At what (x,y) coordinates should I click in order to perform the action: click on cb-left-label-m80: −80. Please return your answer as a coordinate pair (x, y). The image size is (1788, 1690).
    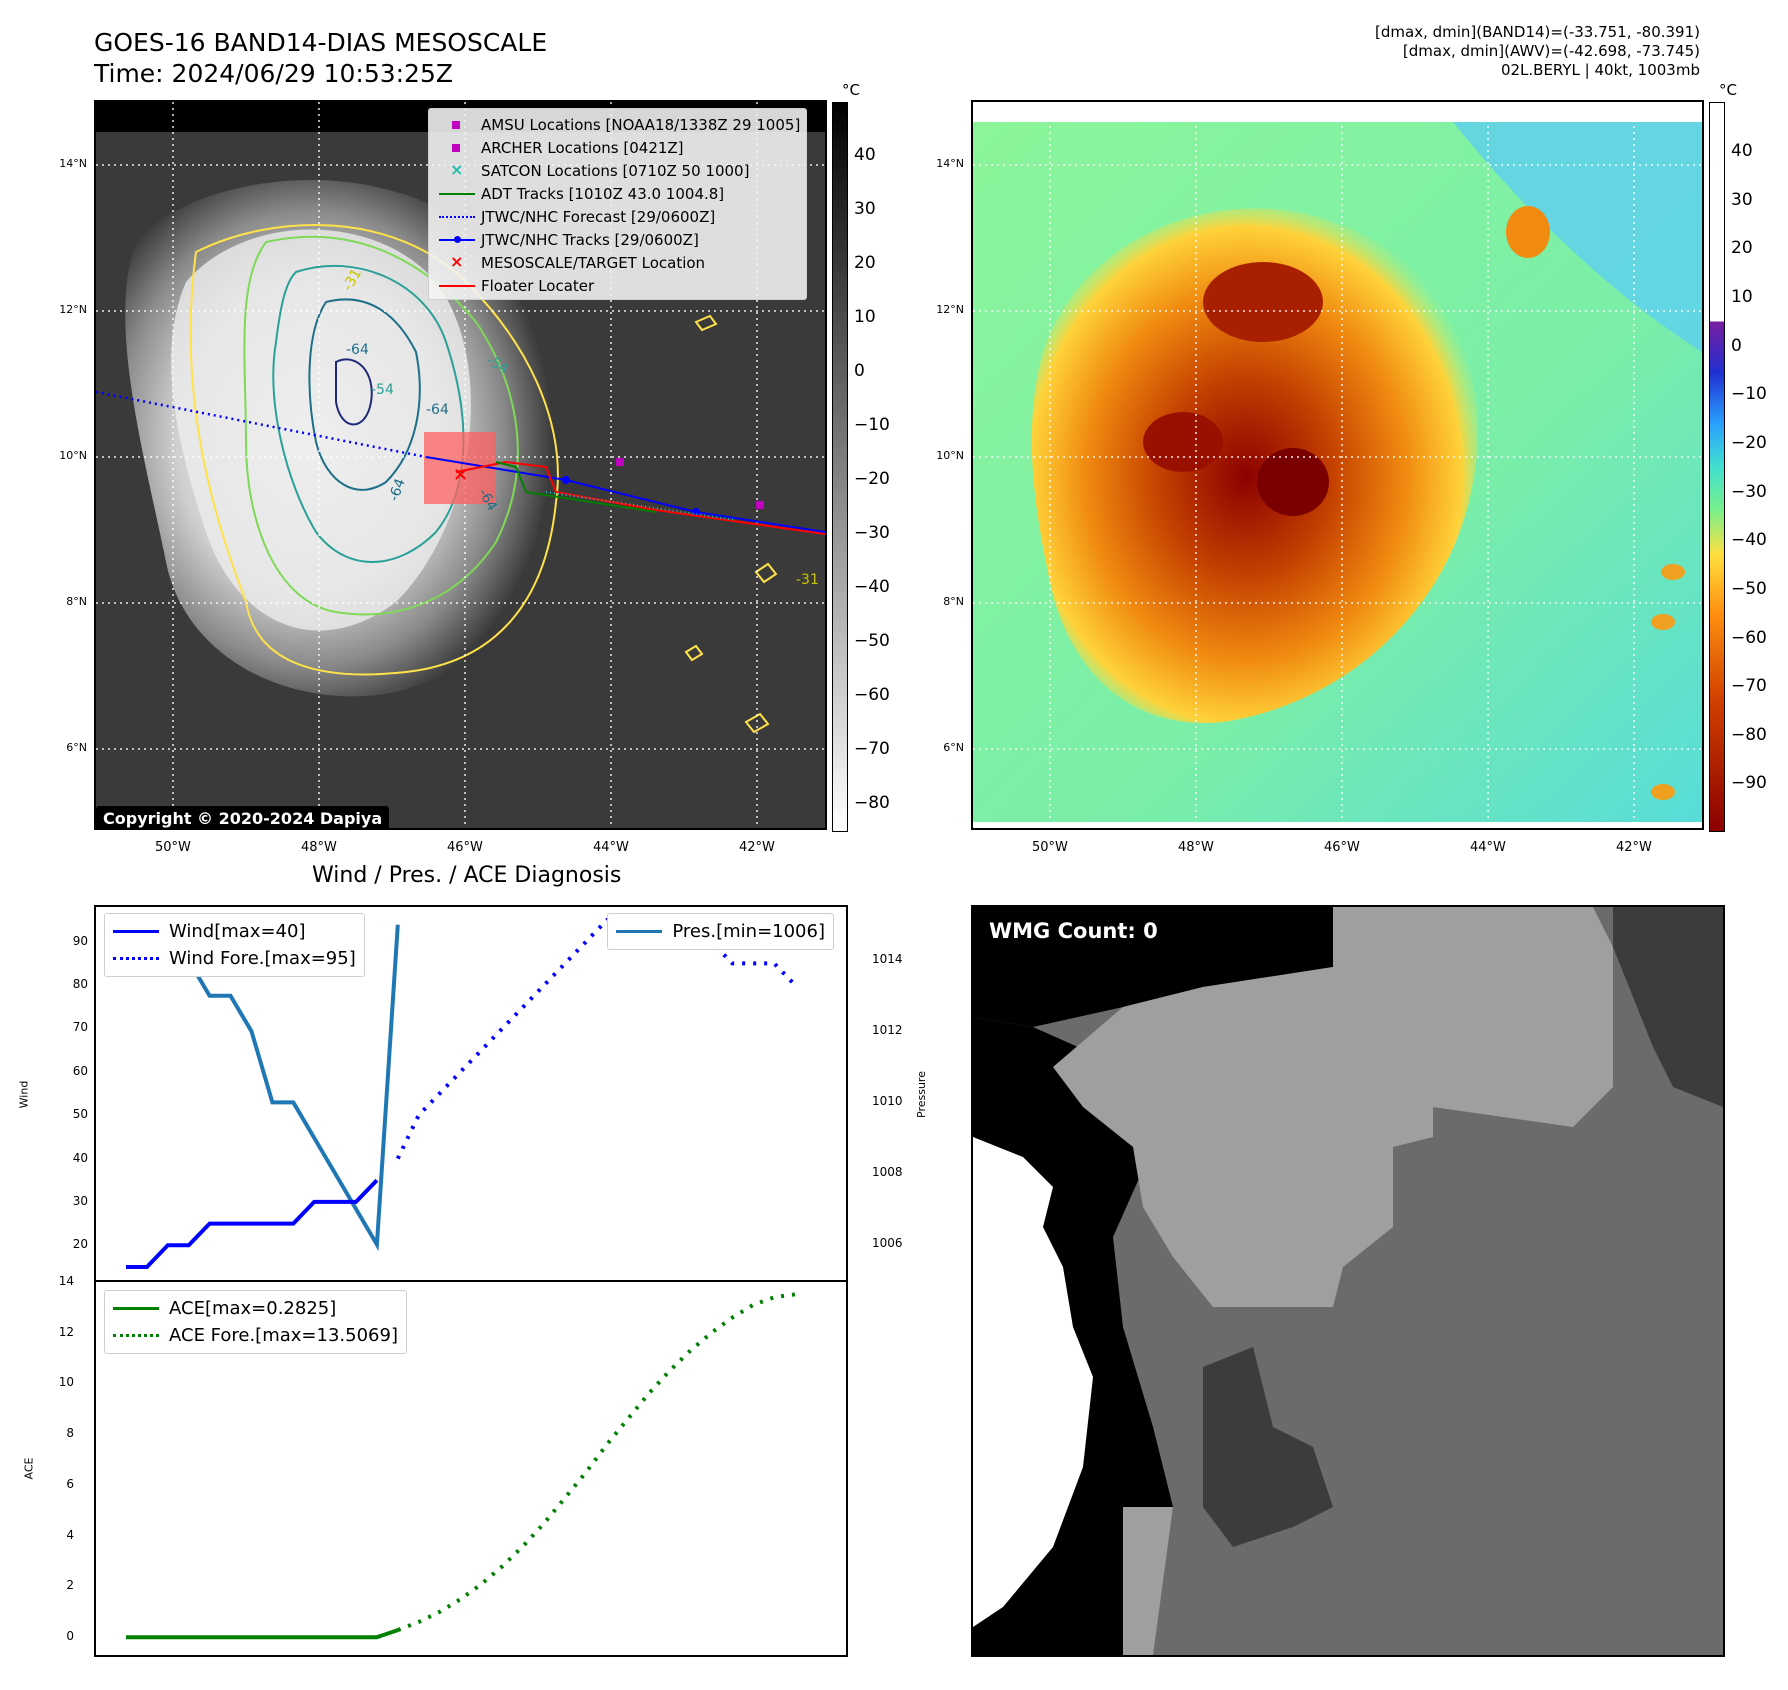
    Looking at the image, I should click on (872, 803).